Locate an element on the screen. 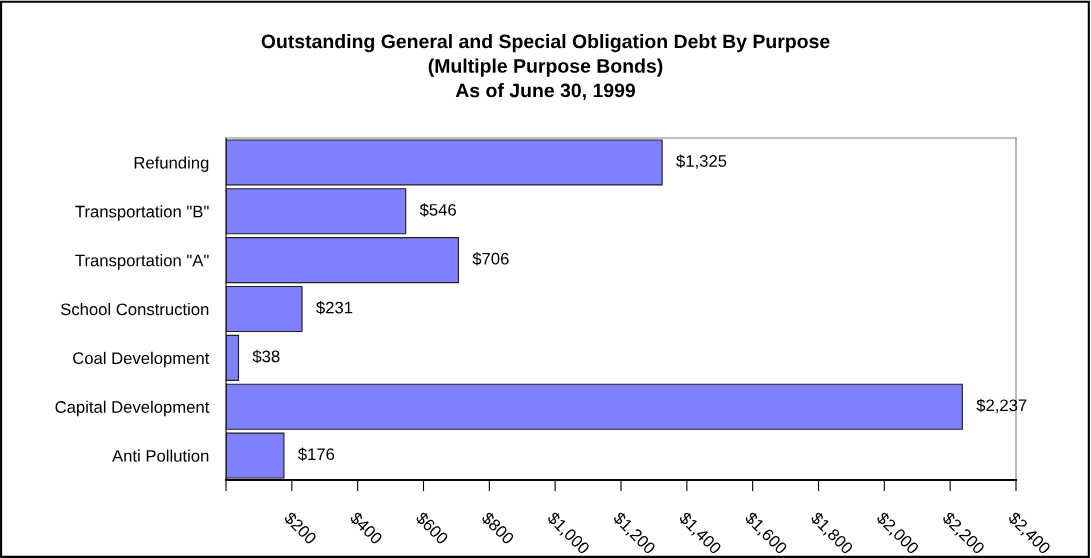  data-label: $706 is located at coordinates (490, 259).